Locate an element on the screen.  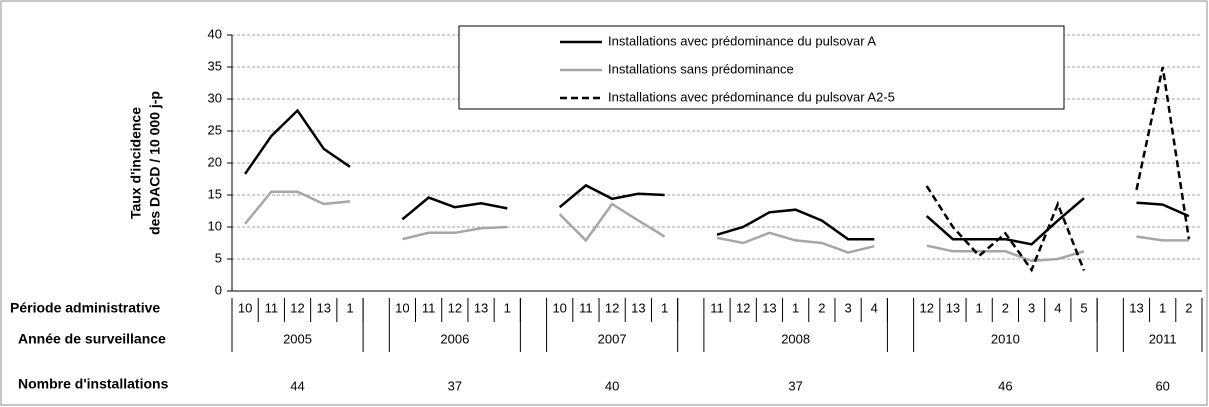
y-tick-label: 5 is located at coordinates (218, 257).